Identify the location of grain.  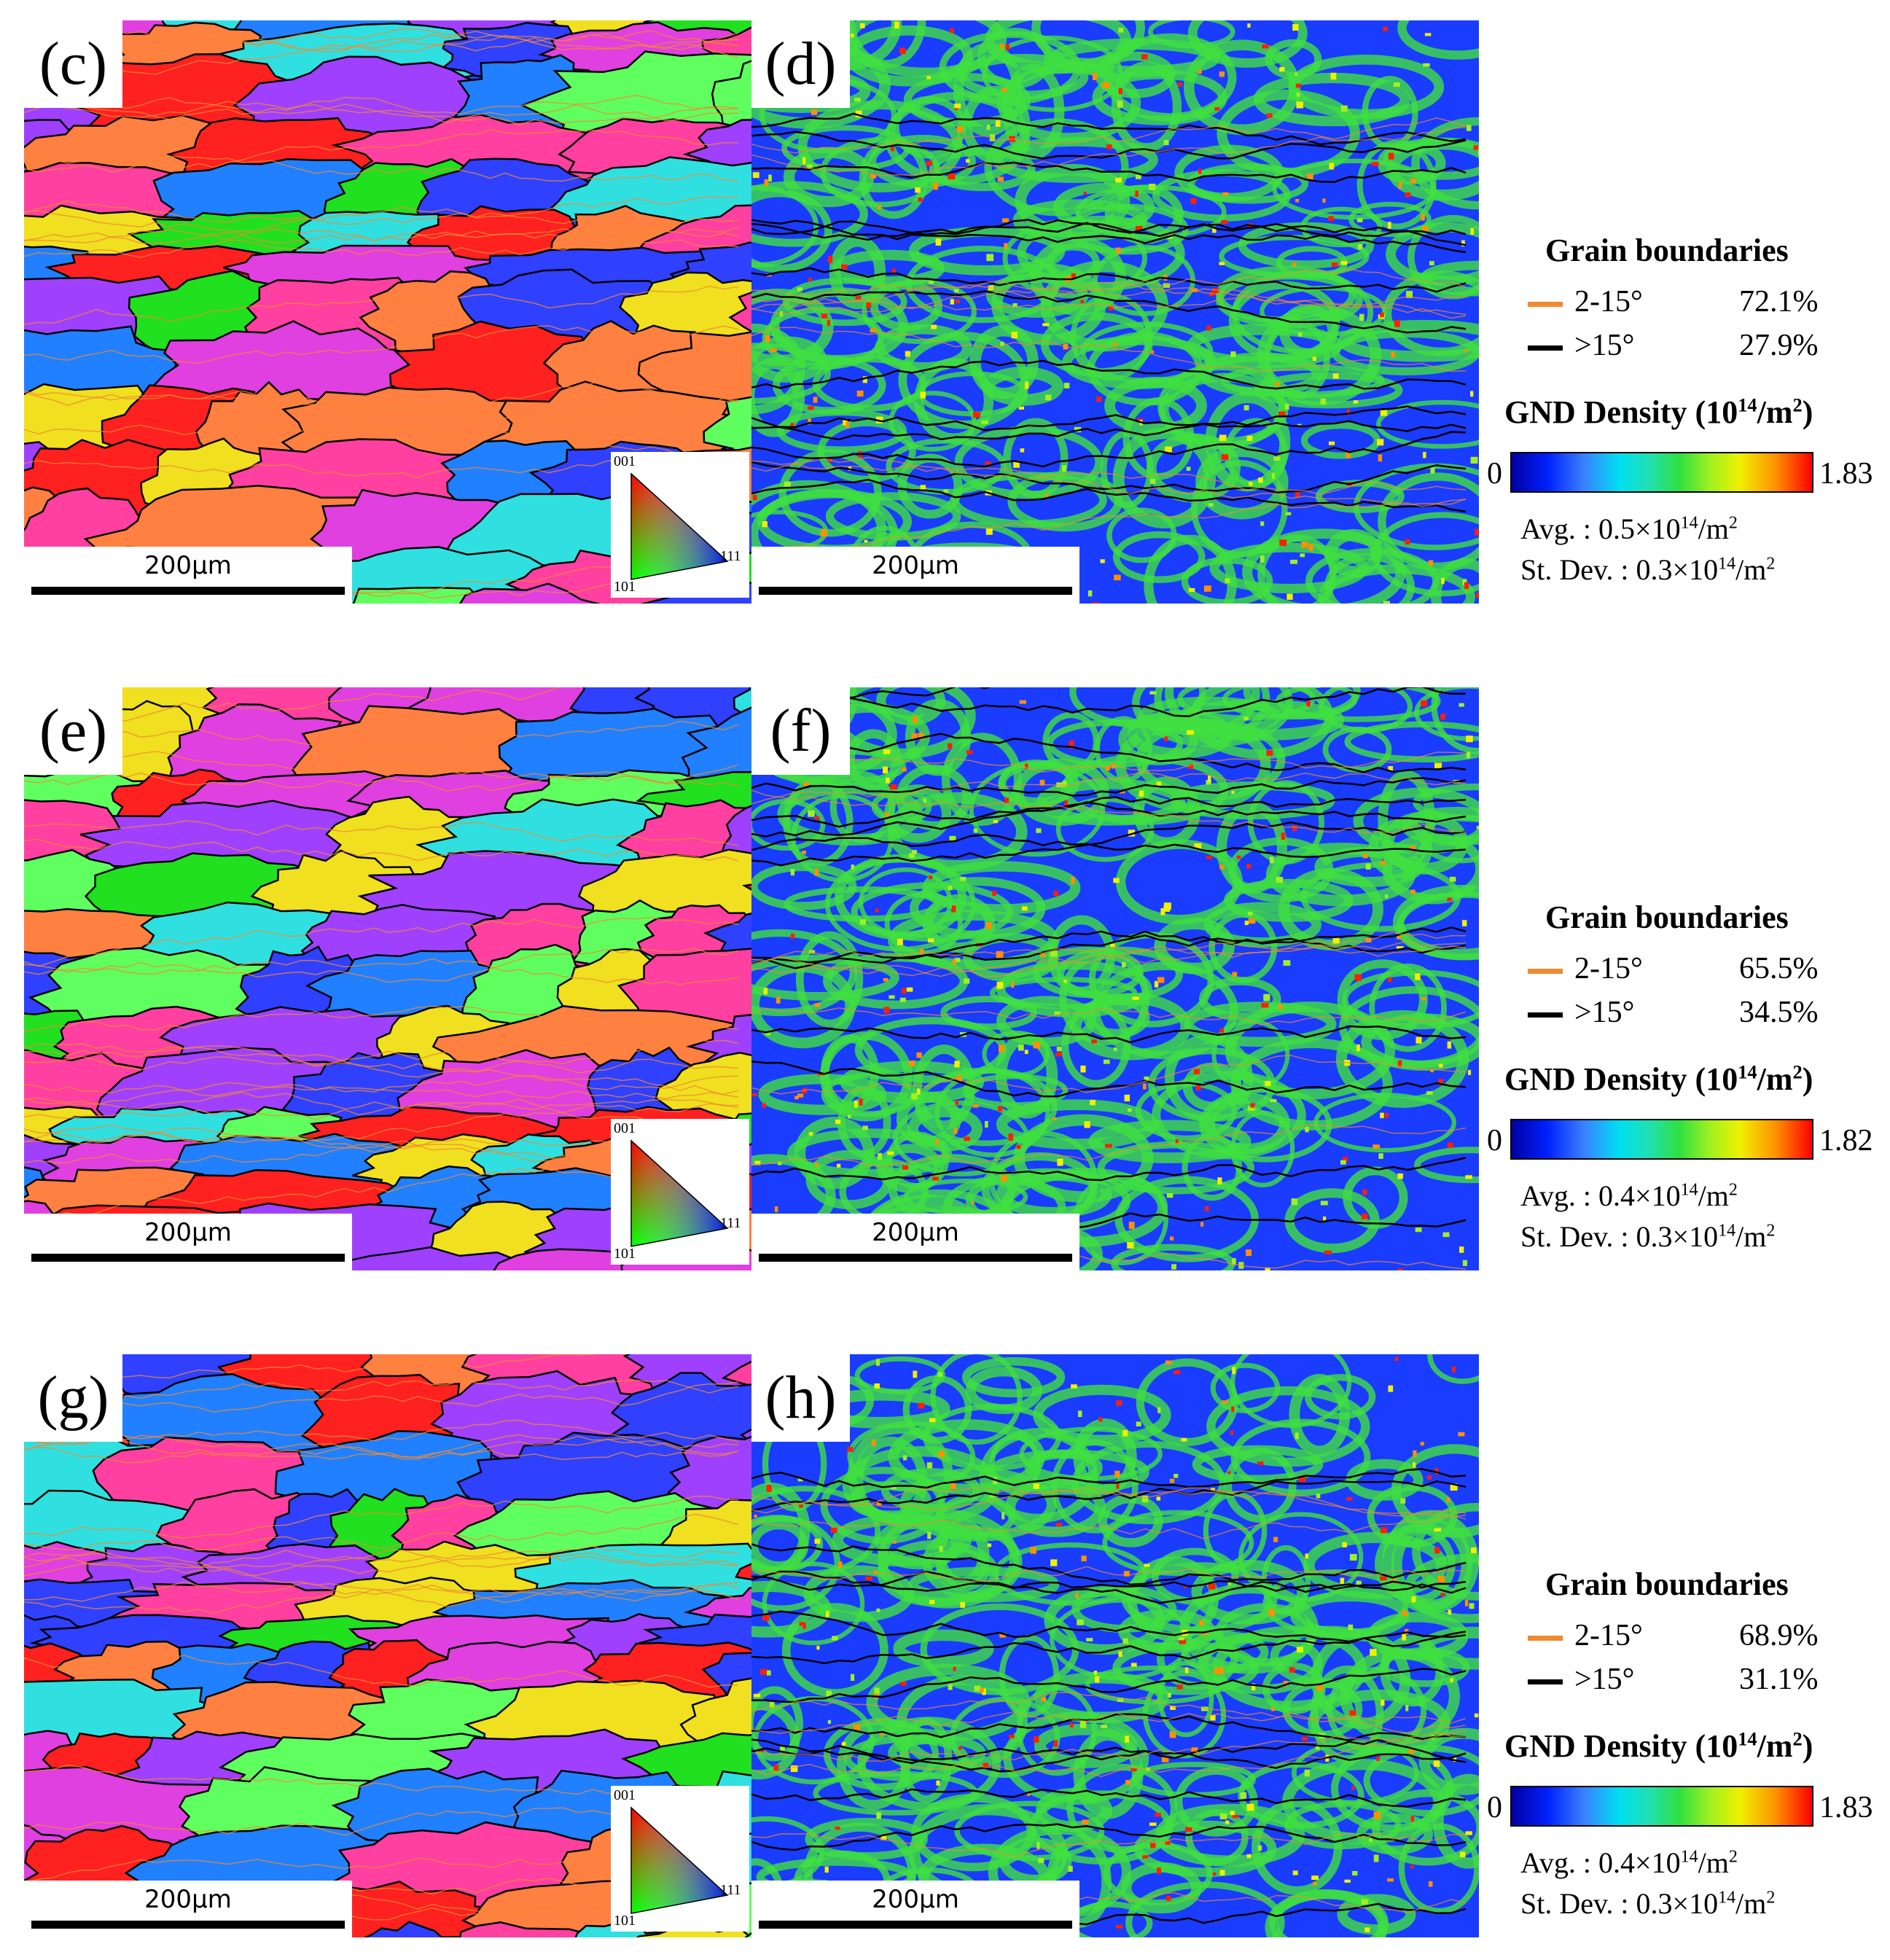
(747, 1934).